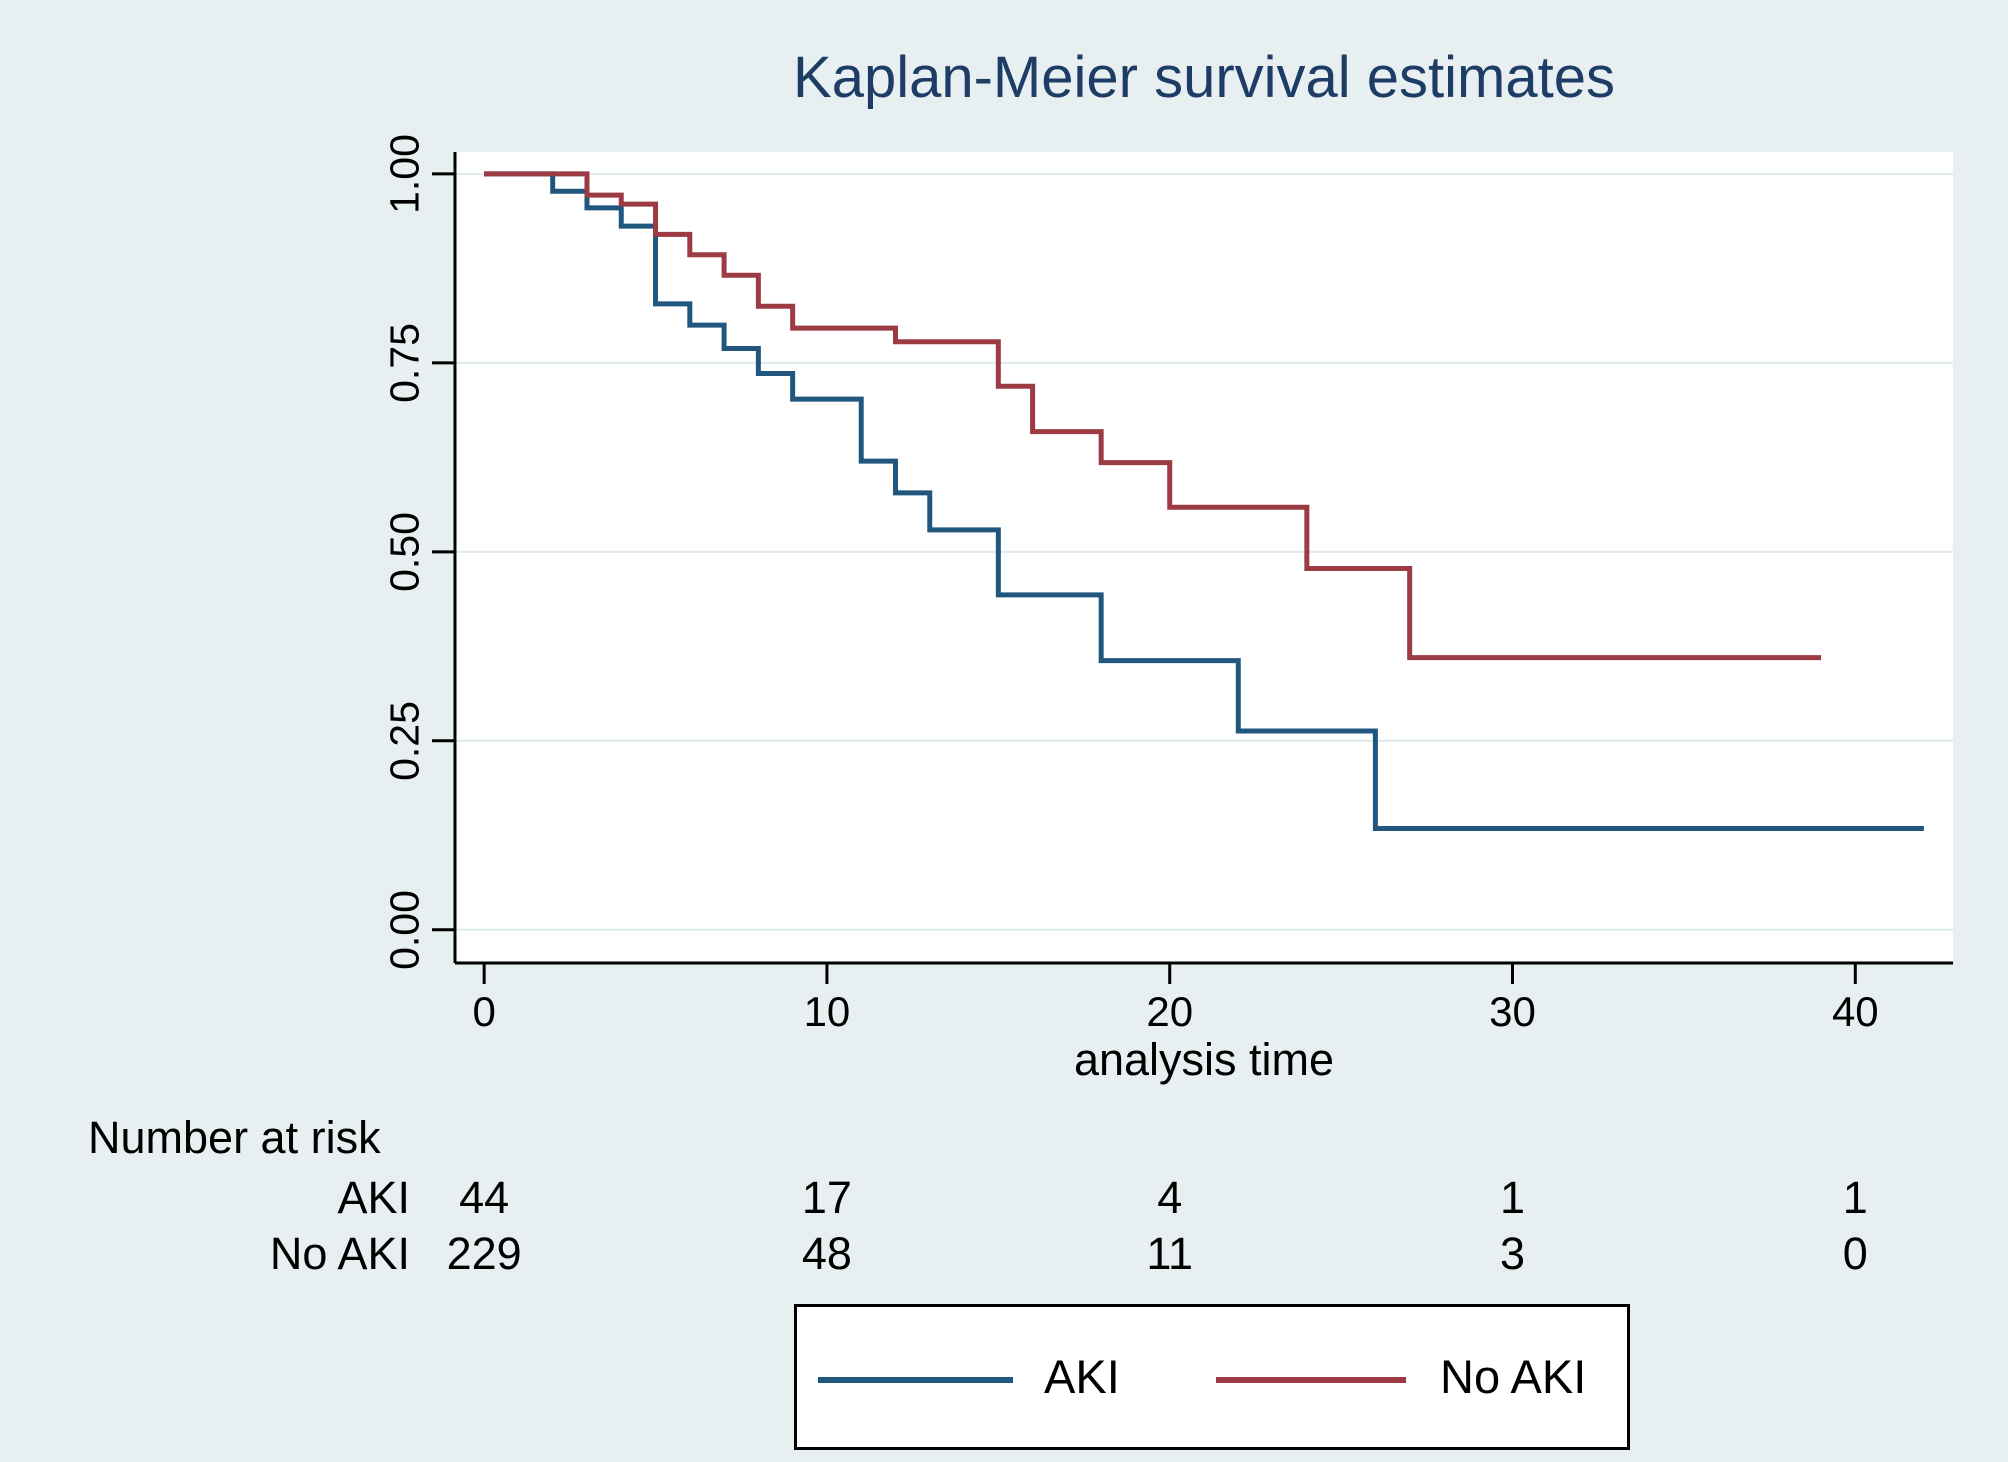 The width and height of the screenshot is (2008, 1462). Describe the element at coordinates (1204, 77) in the screenshot. I see `chart-title: Kaplan-Meier survival estimates` at that location.